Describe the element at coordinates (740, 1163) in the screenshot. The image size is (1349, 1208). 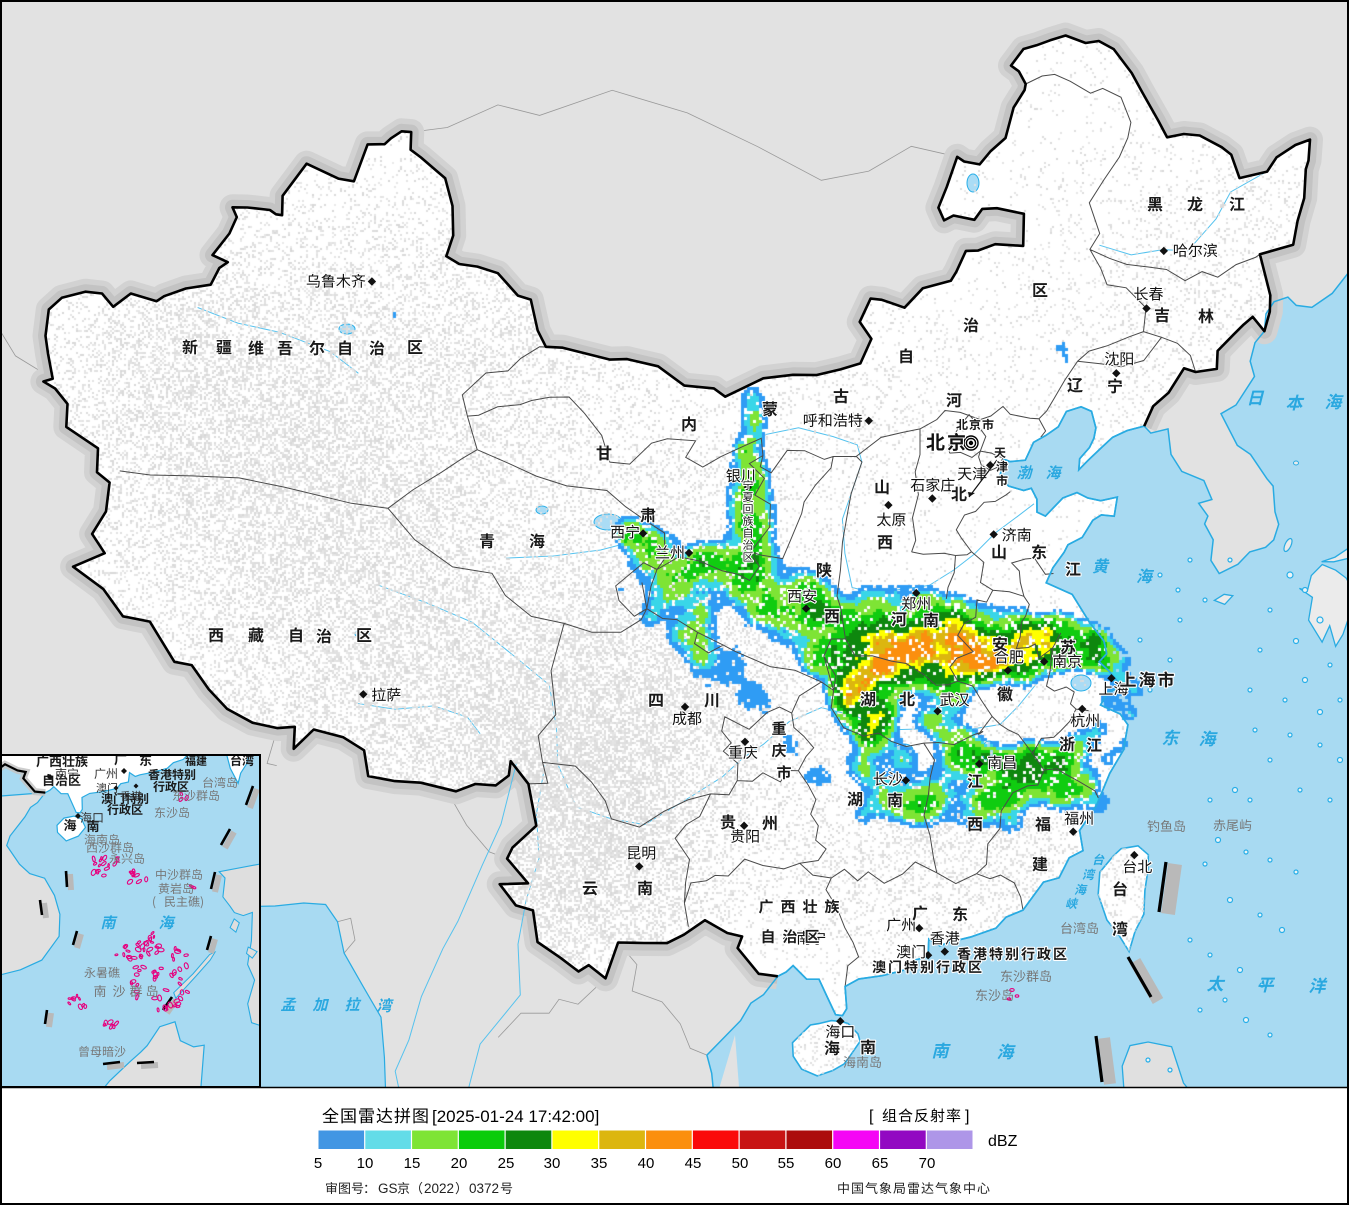
I see `svg-text: 50` at that location.